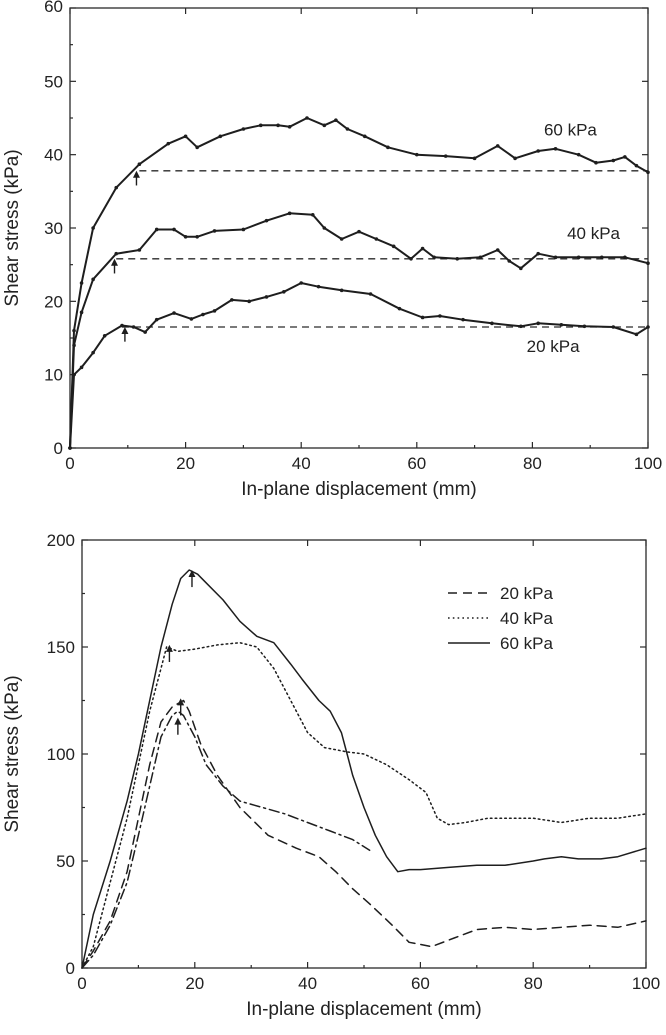 The width and height of the screenshot is (666, 1035). I want to click on y-tick-label: 20, so click(53, 301).